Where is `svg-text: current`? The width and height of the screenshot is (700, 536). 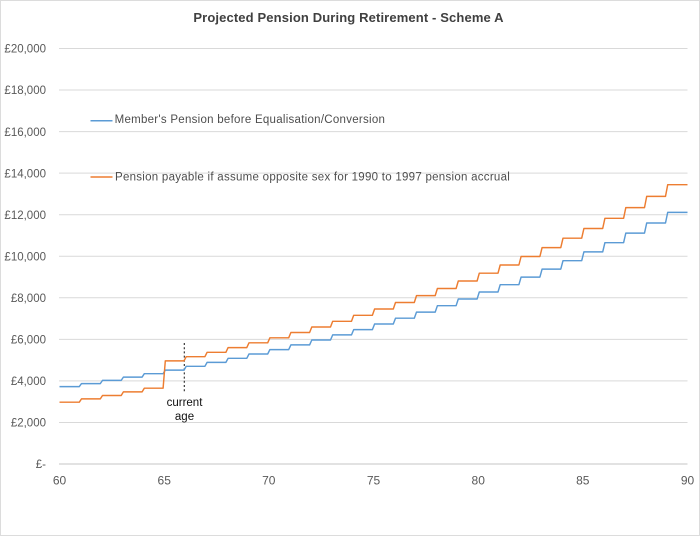
svg-text: current is located at coordinates (185, 403).